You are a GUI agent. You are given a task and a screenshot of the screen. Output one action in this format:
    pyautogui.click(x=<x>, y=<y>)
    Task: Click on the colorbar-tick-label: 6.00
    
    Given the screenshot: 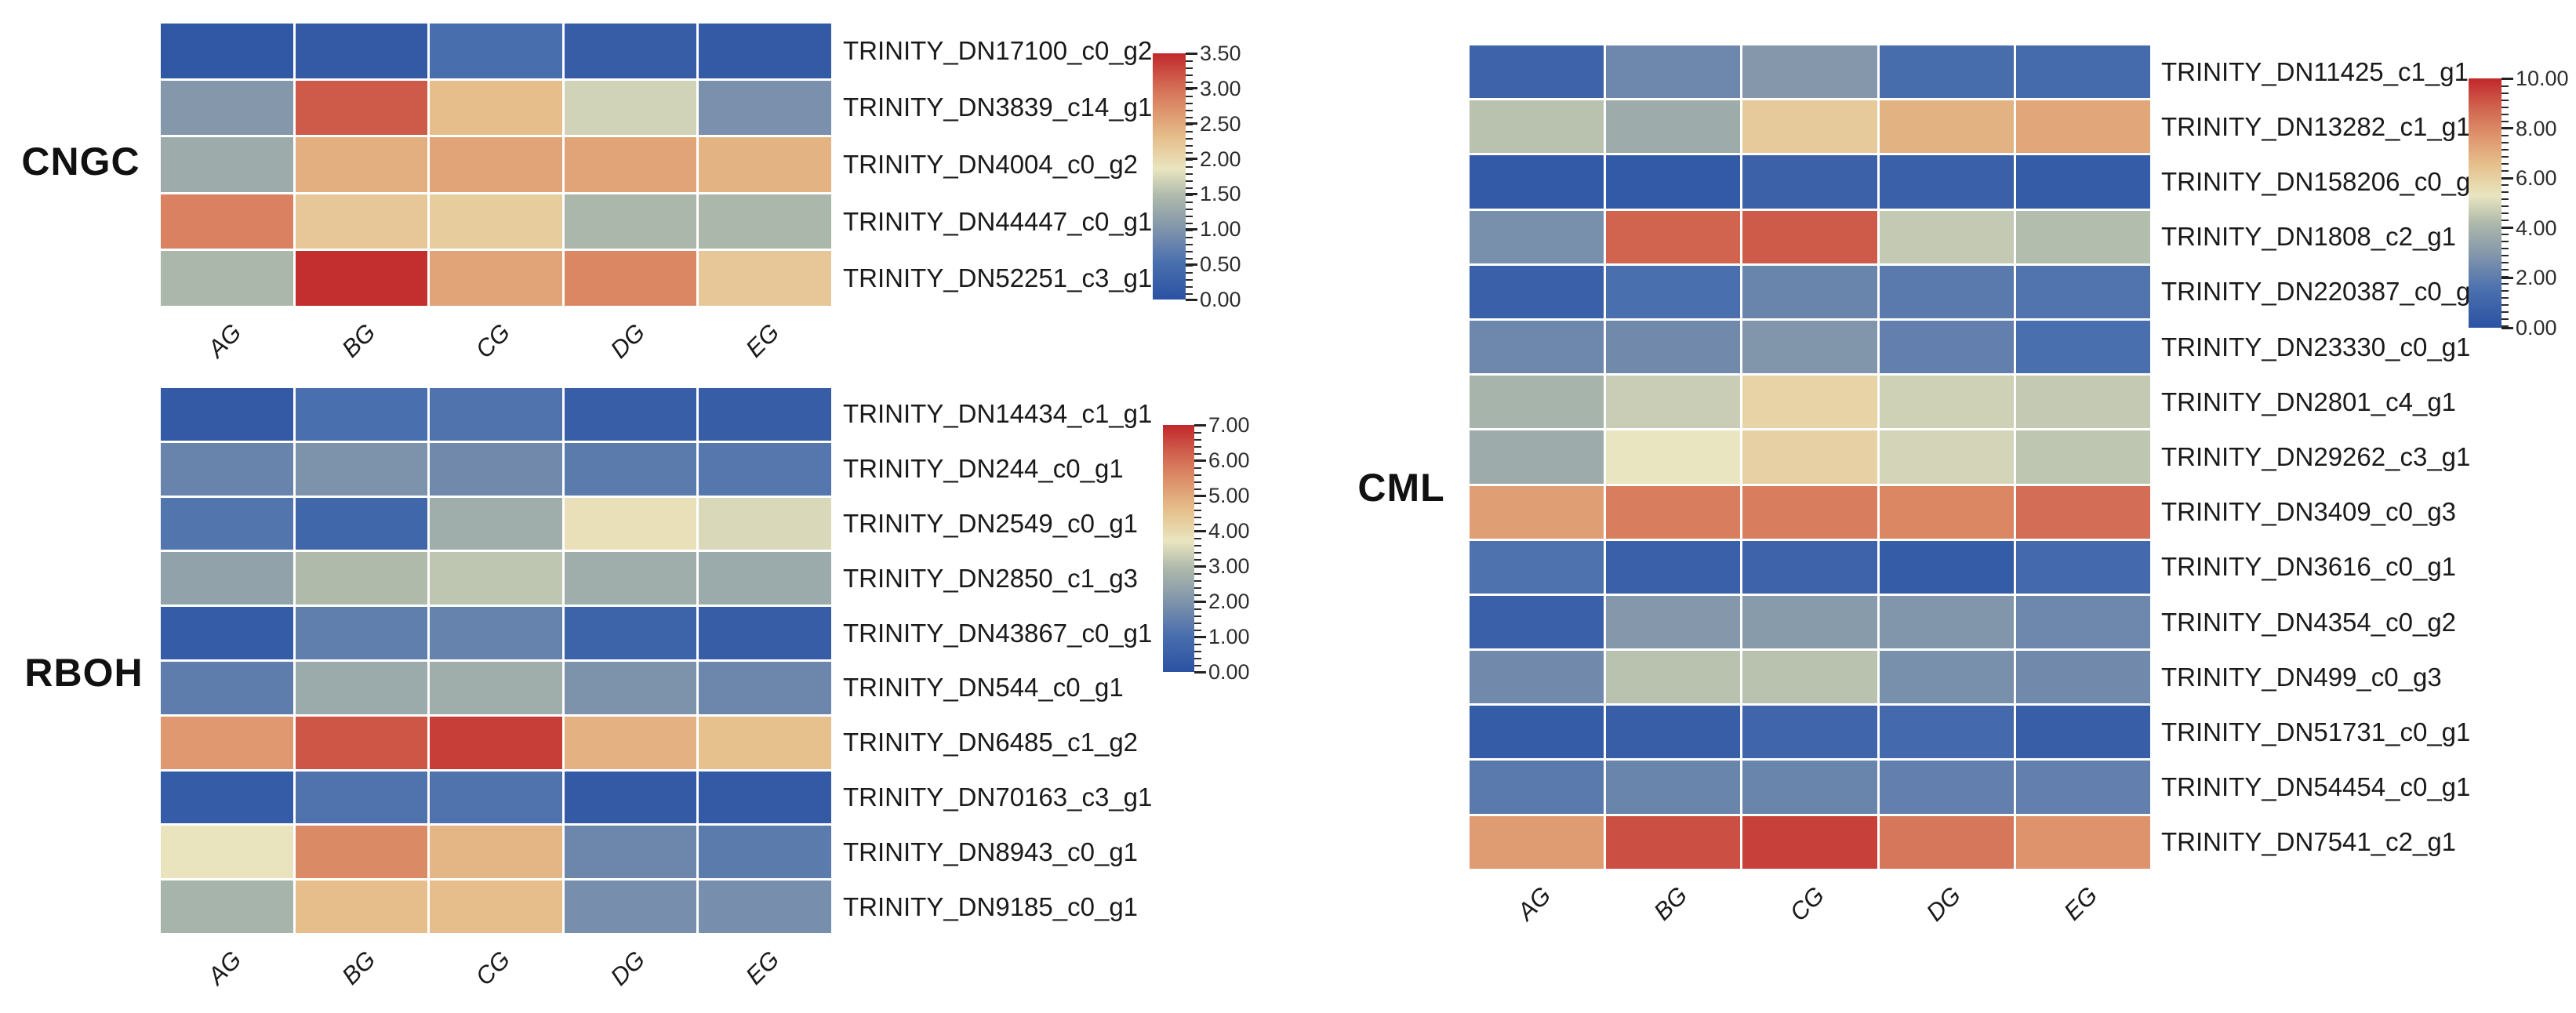 What is the action you would take?
    pyautogui.click(x=2536, y=178)
    